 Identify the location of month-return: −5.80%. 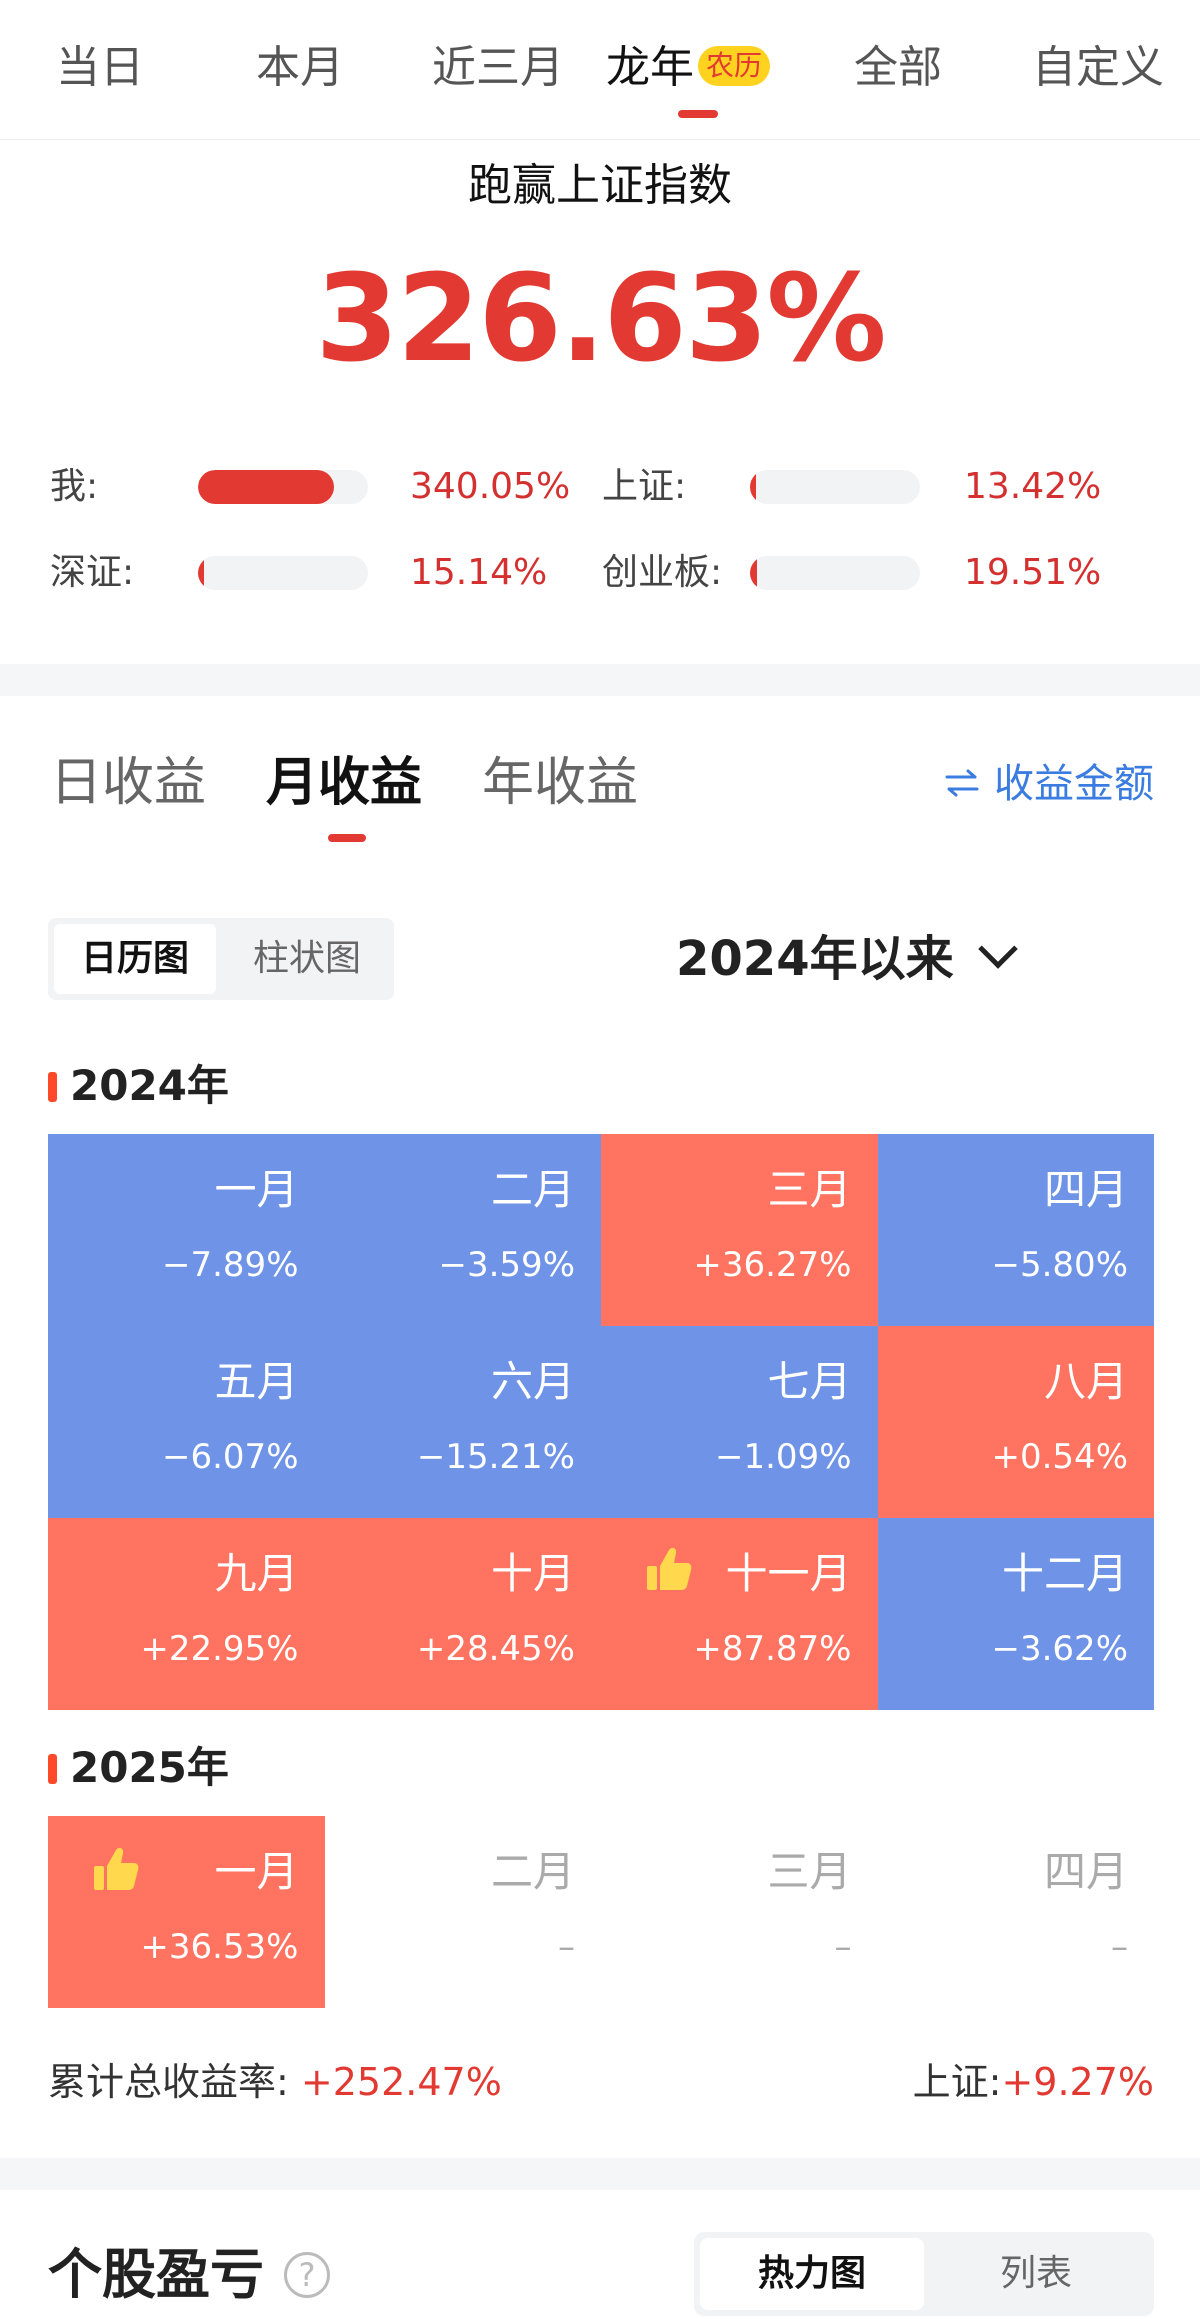
(1060, 1265).